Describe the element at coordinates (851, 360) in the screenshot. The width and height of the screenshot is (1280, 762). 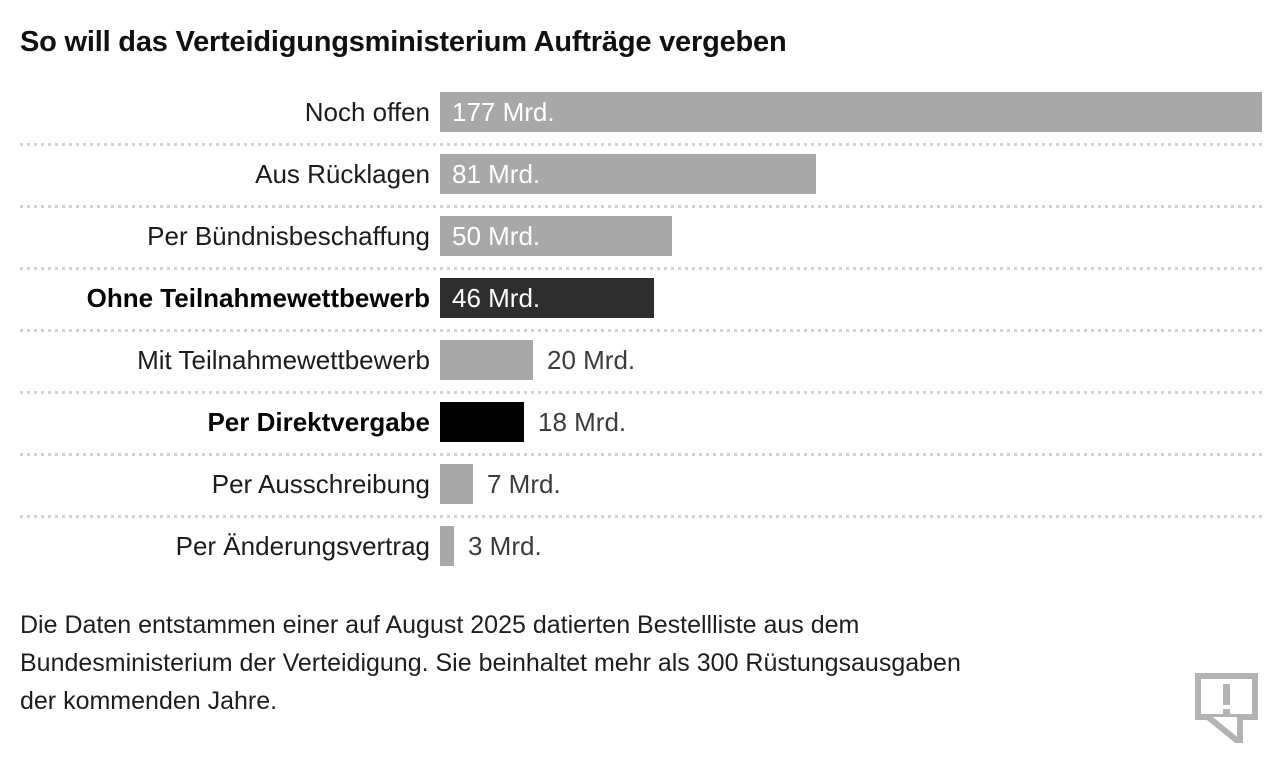
I see `bar-area: 20 Mrd.` at that location.